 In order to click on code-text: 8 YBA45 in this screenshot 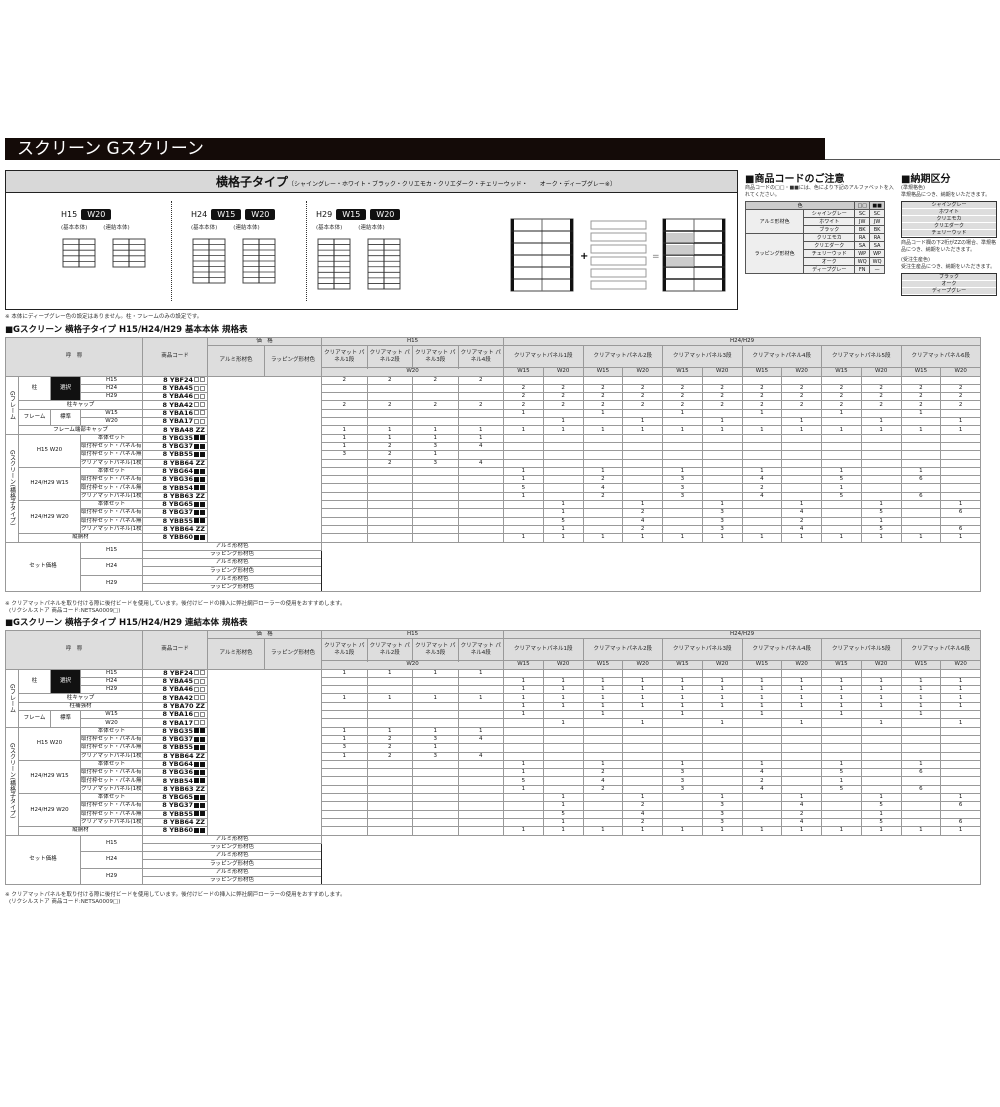, I will do `click(178, 681)`.